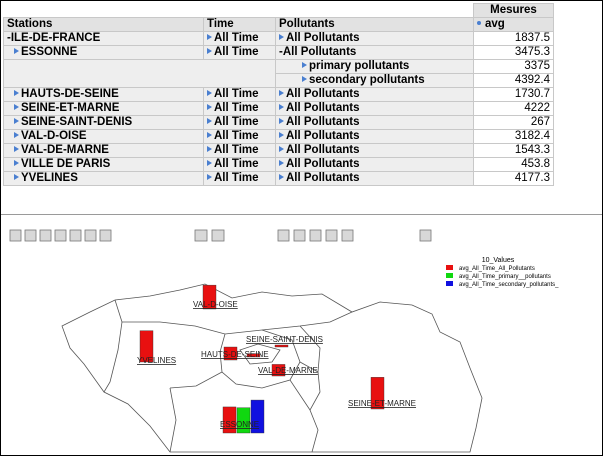 This screenshot has height=456, width=603. What do you see at coordinates (65, 150) in the screenshot?
I see `cell-text: VAL-DE-MARNE` at bounding box center [65, 150].